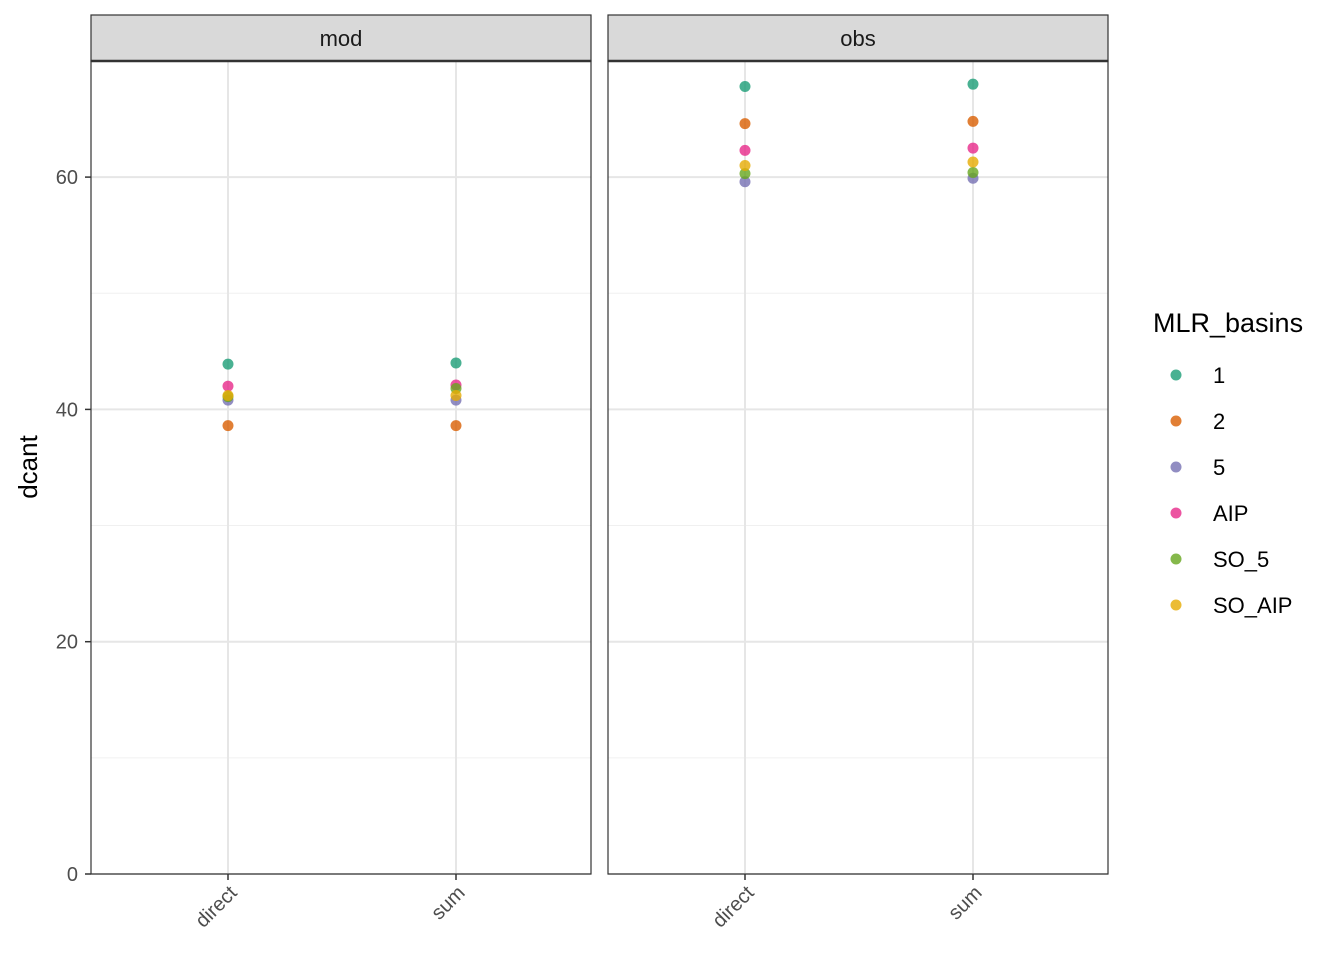  Describe the element at coordinates (67, 178) in the screenshot. I see `y-tick-label: 60` at that location.